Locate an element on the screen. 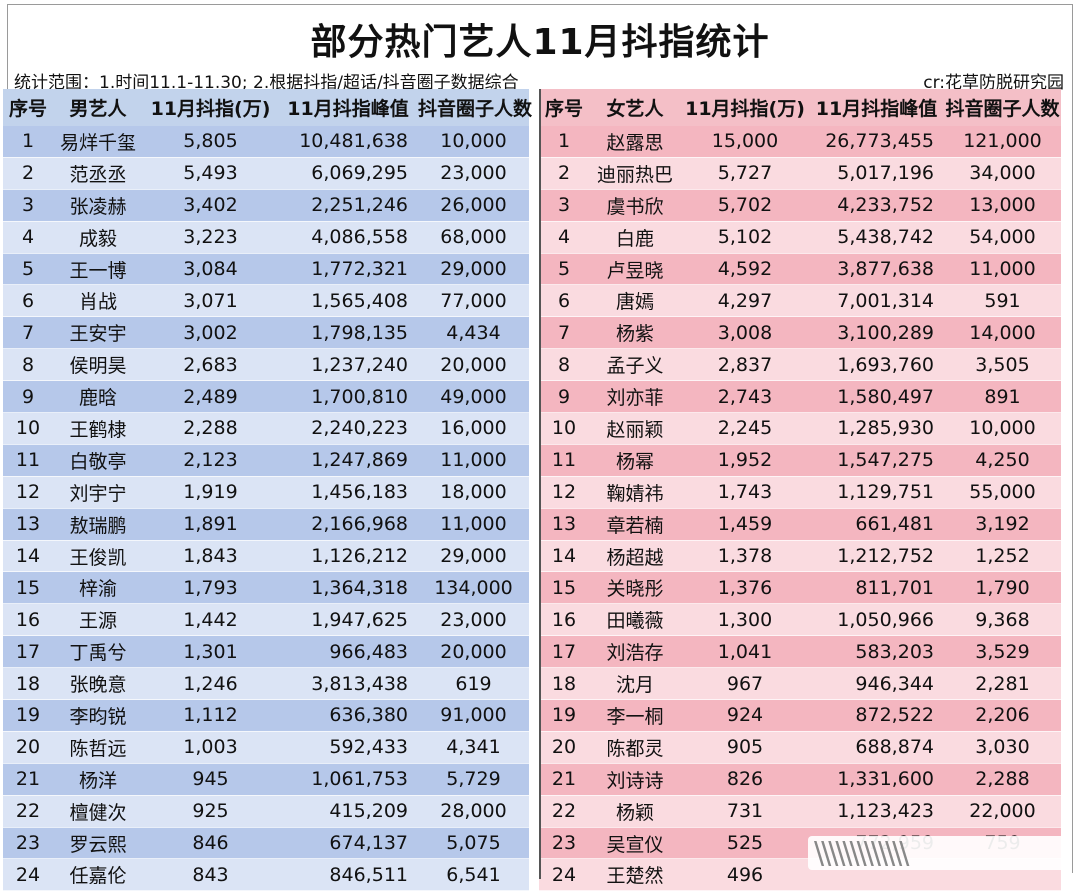 The image size is (1080, 891). watermark-glyphs: \\\\\\\\\\\\\ is located at coordinates (861, 853).